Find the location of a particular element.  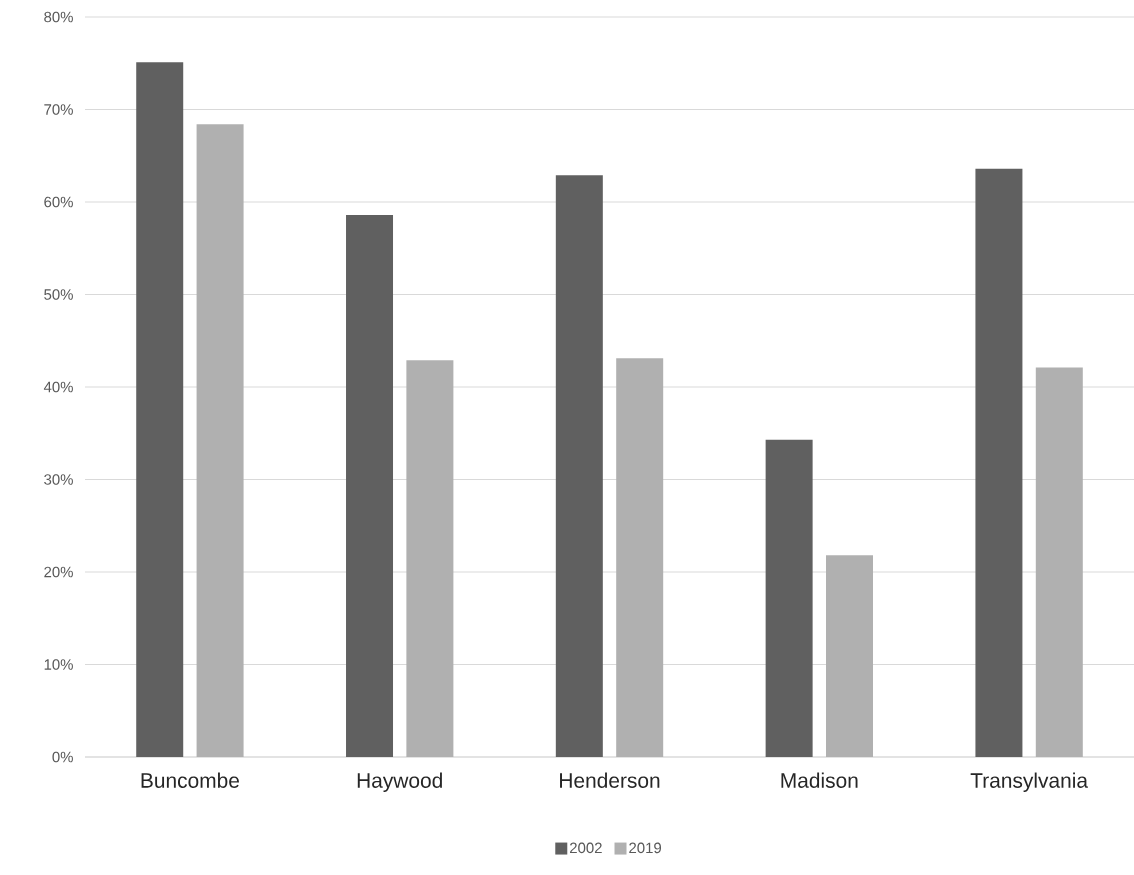

legend-label: 2019 is located at coordinates (645, 848).